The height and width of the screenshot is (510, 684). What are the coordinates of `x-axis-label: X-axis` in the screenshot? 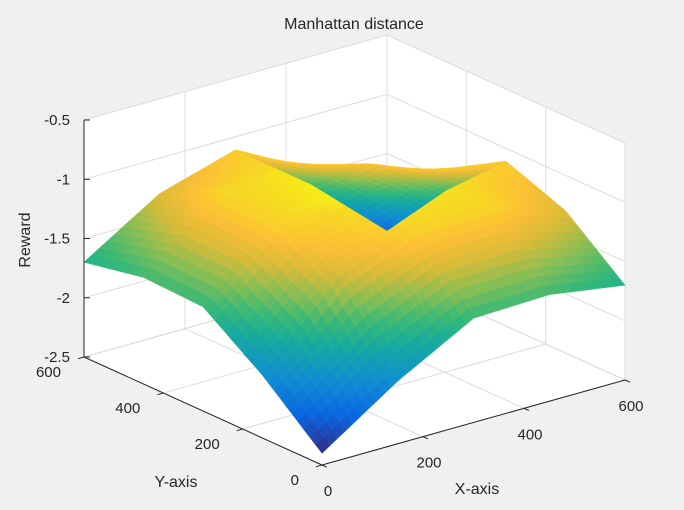 It's located at (477, 489).